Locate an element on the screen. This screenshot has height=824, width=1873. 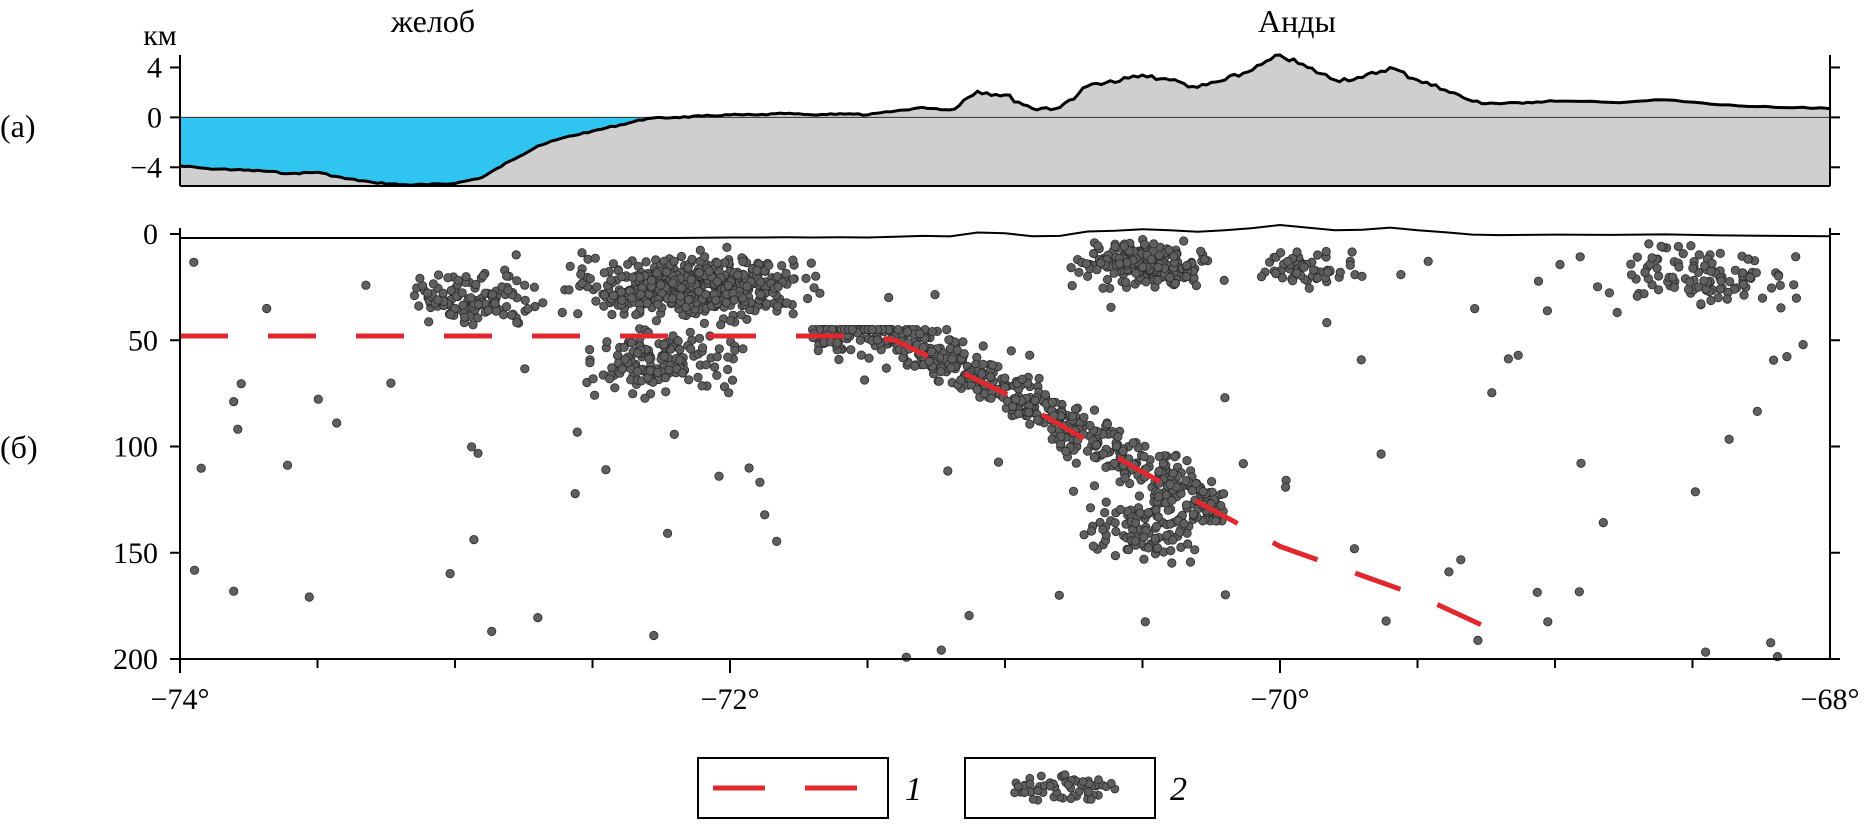
panel-label-b: (б) is located at coordinates (19, 447).